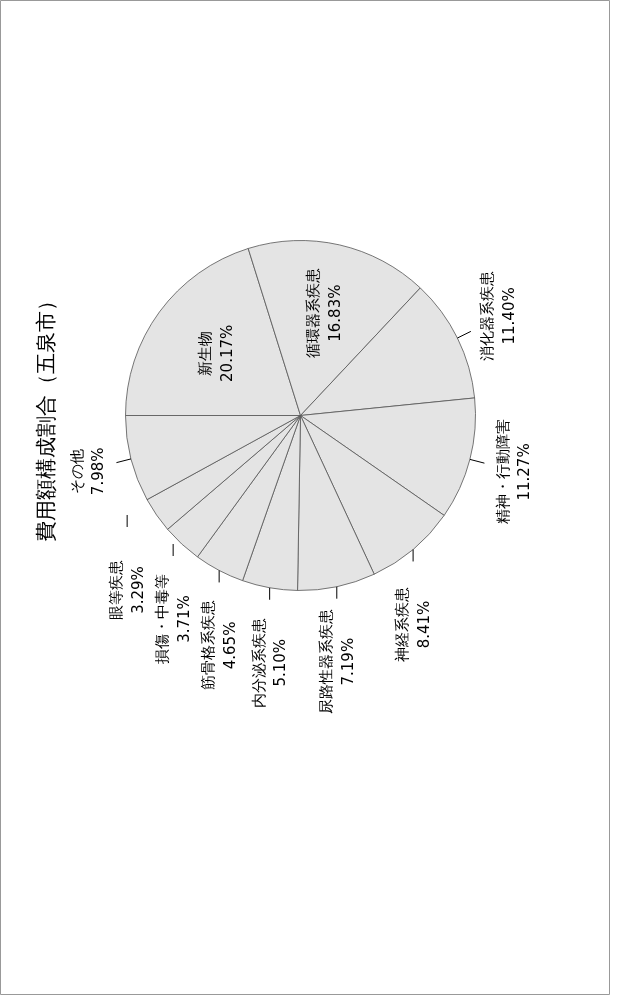  What do you see at coordinates (116, 590) in the screenshot?
I see `slice-label: 眼等疾患` at bounding box center [116, 590].